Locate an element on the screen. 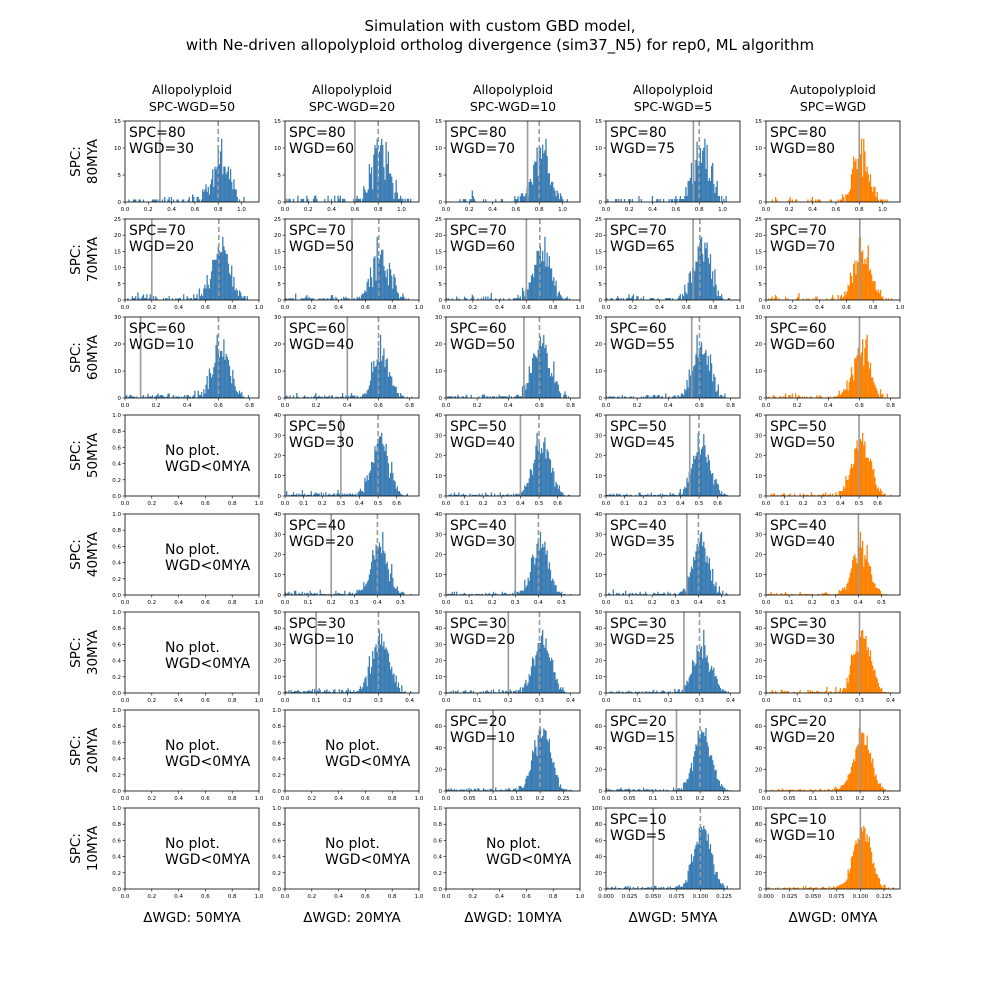  no-plot-text: No plot. is located at coordinates (192, 844).